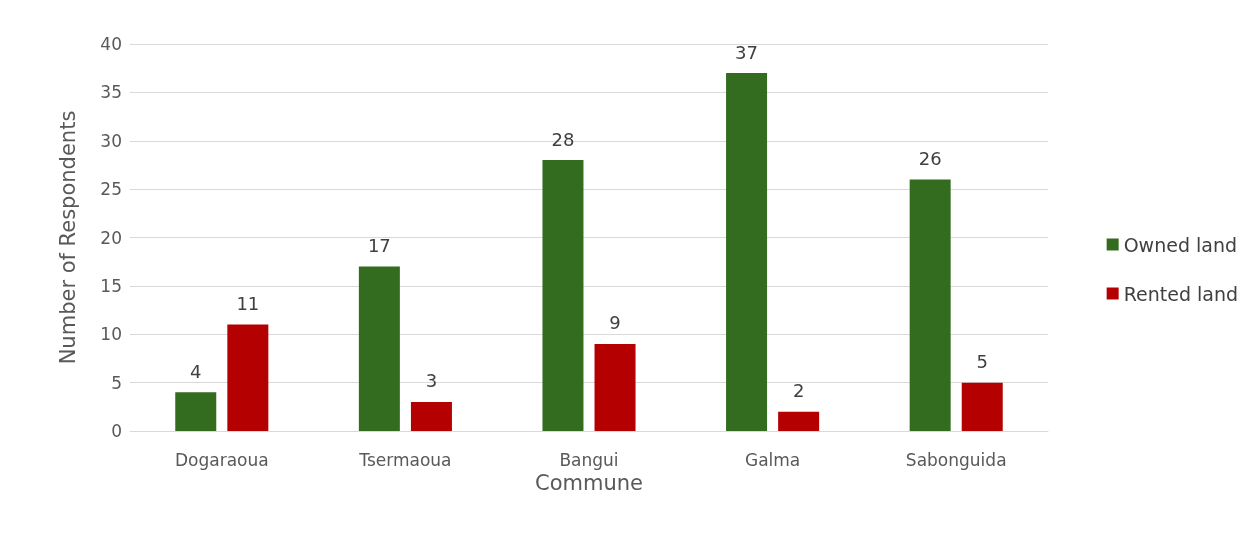  Describe the element at coordinates (563, 139) in the screenshot. I see `data-label: 28` at that location.